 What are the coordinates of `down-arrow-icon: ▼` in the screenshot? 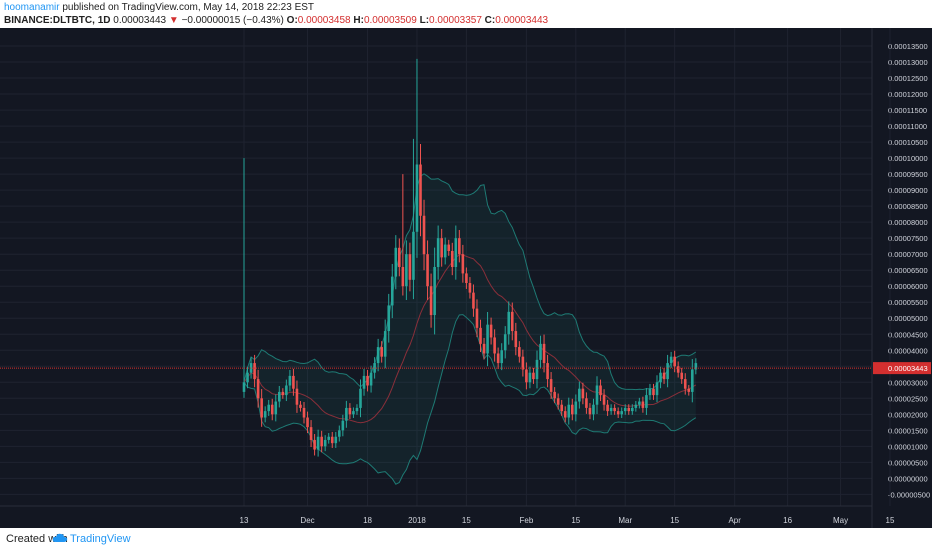 It's located at (173, 20).